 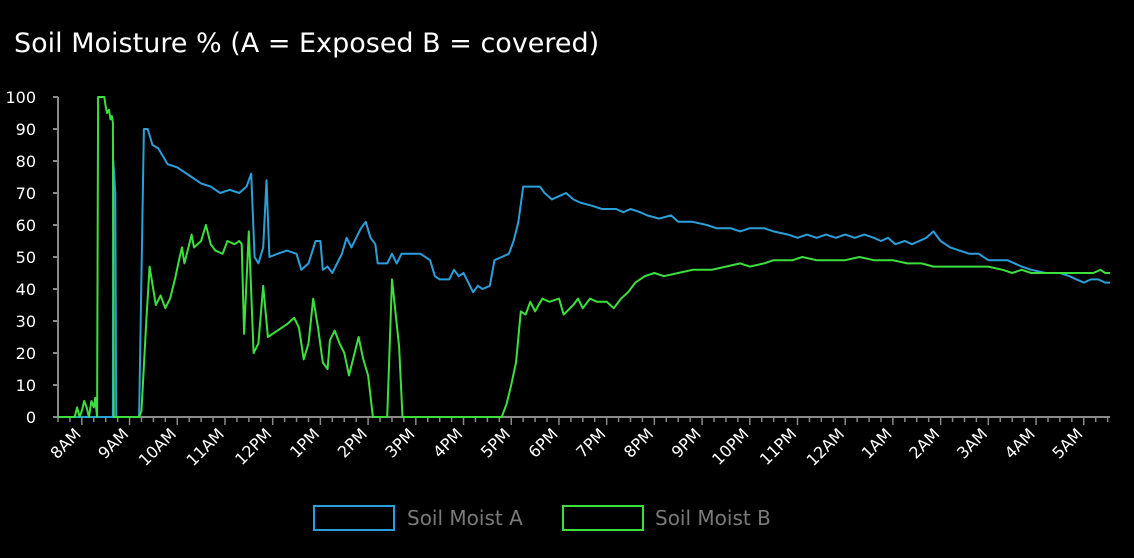 I want to click on x-tick-label: 11AM, so click(x=204, y=446).